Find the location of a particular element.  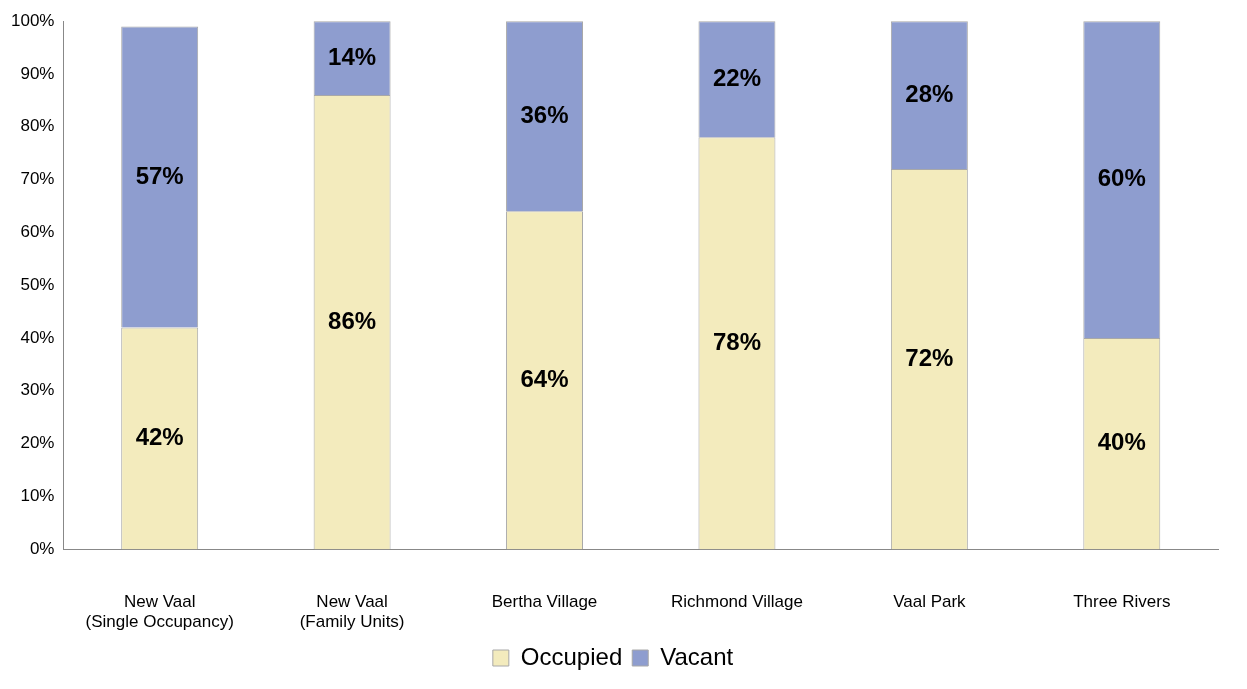

y-tick-label: 30% is located at coordinates (37, 390).